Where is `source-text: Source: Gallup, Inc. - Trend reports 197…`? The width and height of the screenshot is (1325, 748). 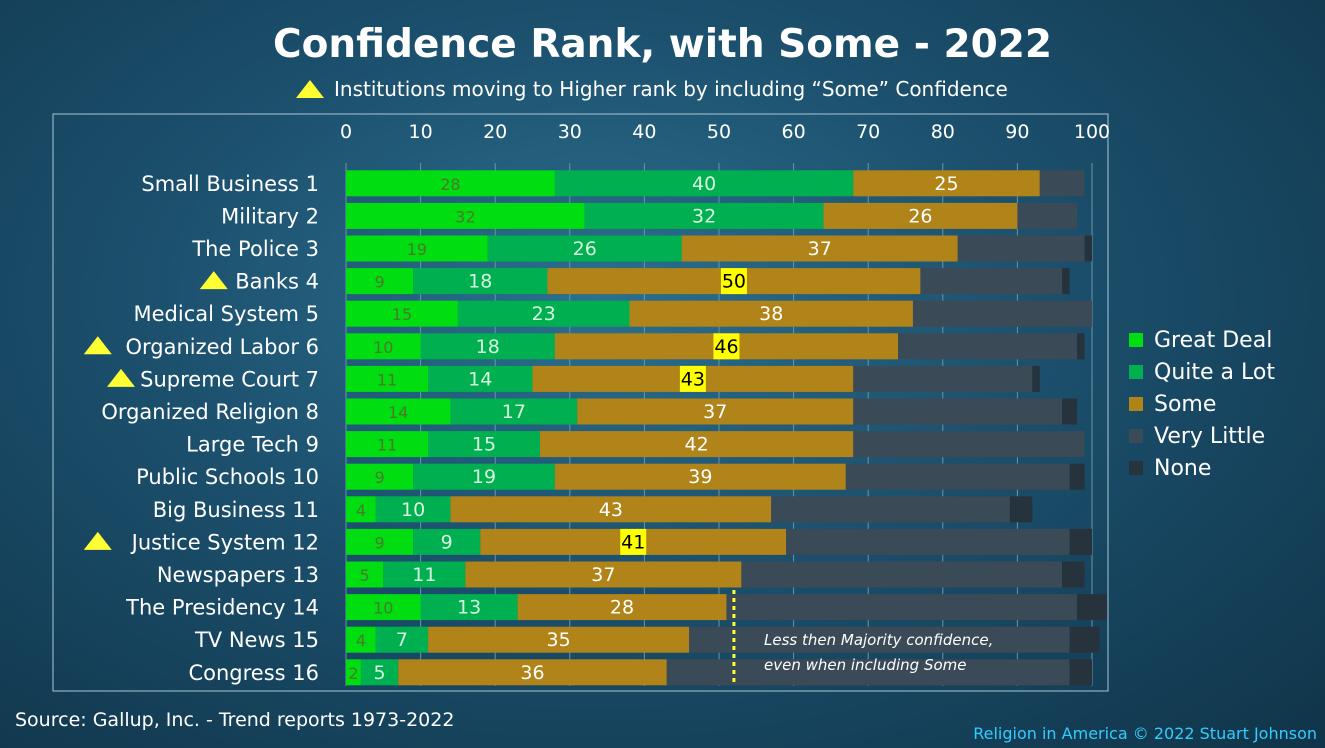
source-text: Source: Gallup, Inc. - Trend reports 197… is located at coordinates (235, 720).